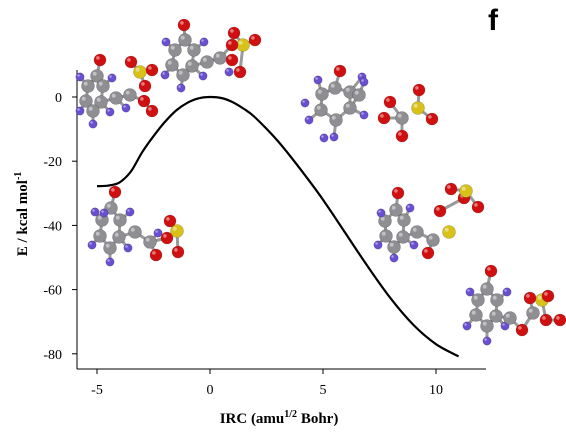  I want to click on x-axis-label: IRC (amu1/2 Bohr), so click(279, 418).